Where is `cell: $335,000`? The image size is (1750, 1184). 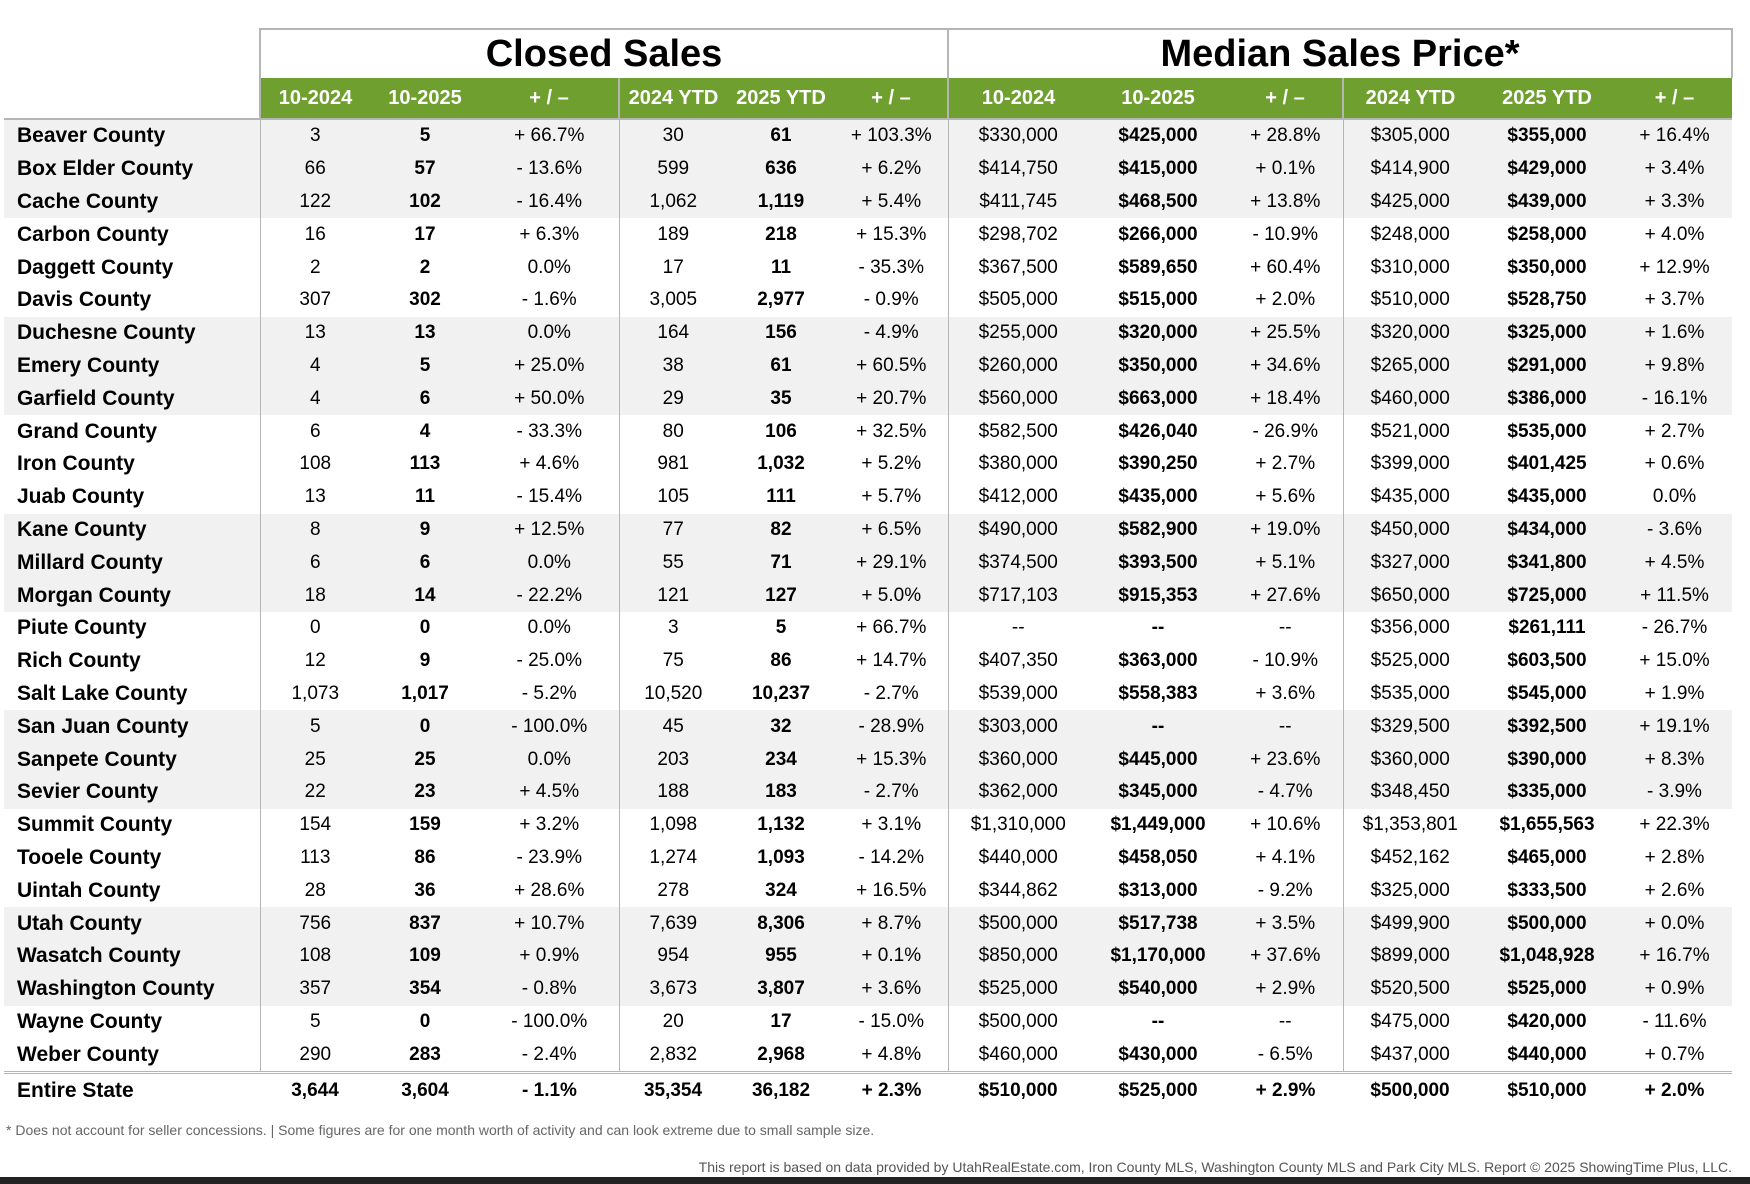
cell: $335,000 is located at coordinates (1547, 792).